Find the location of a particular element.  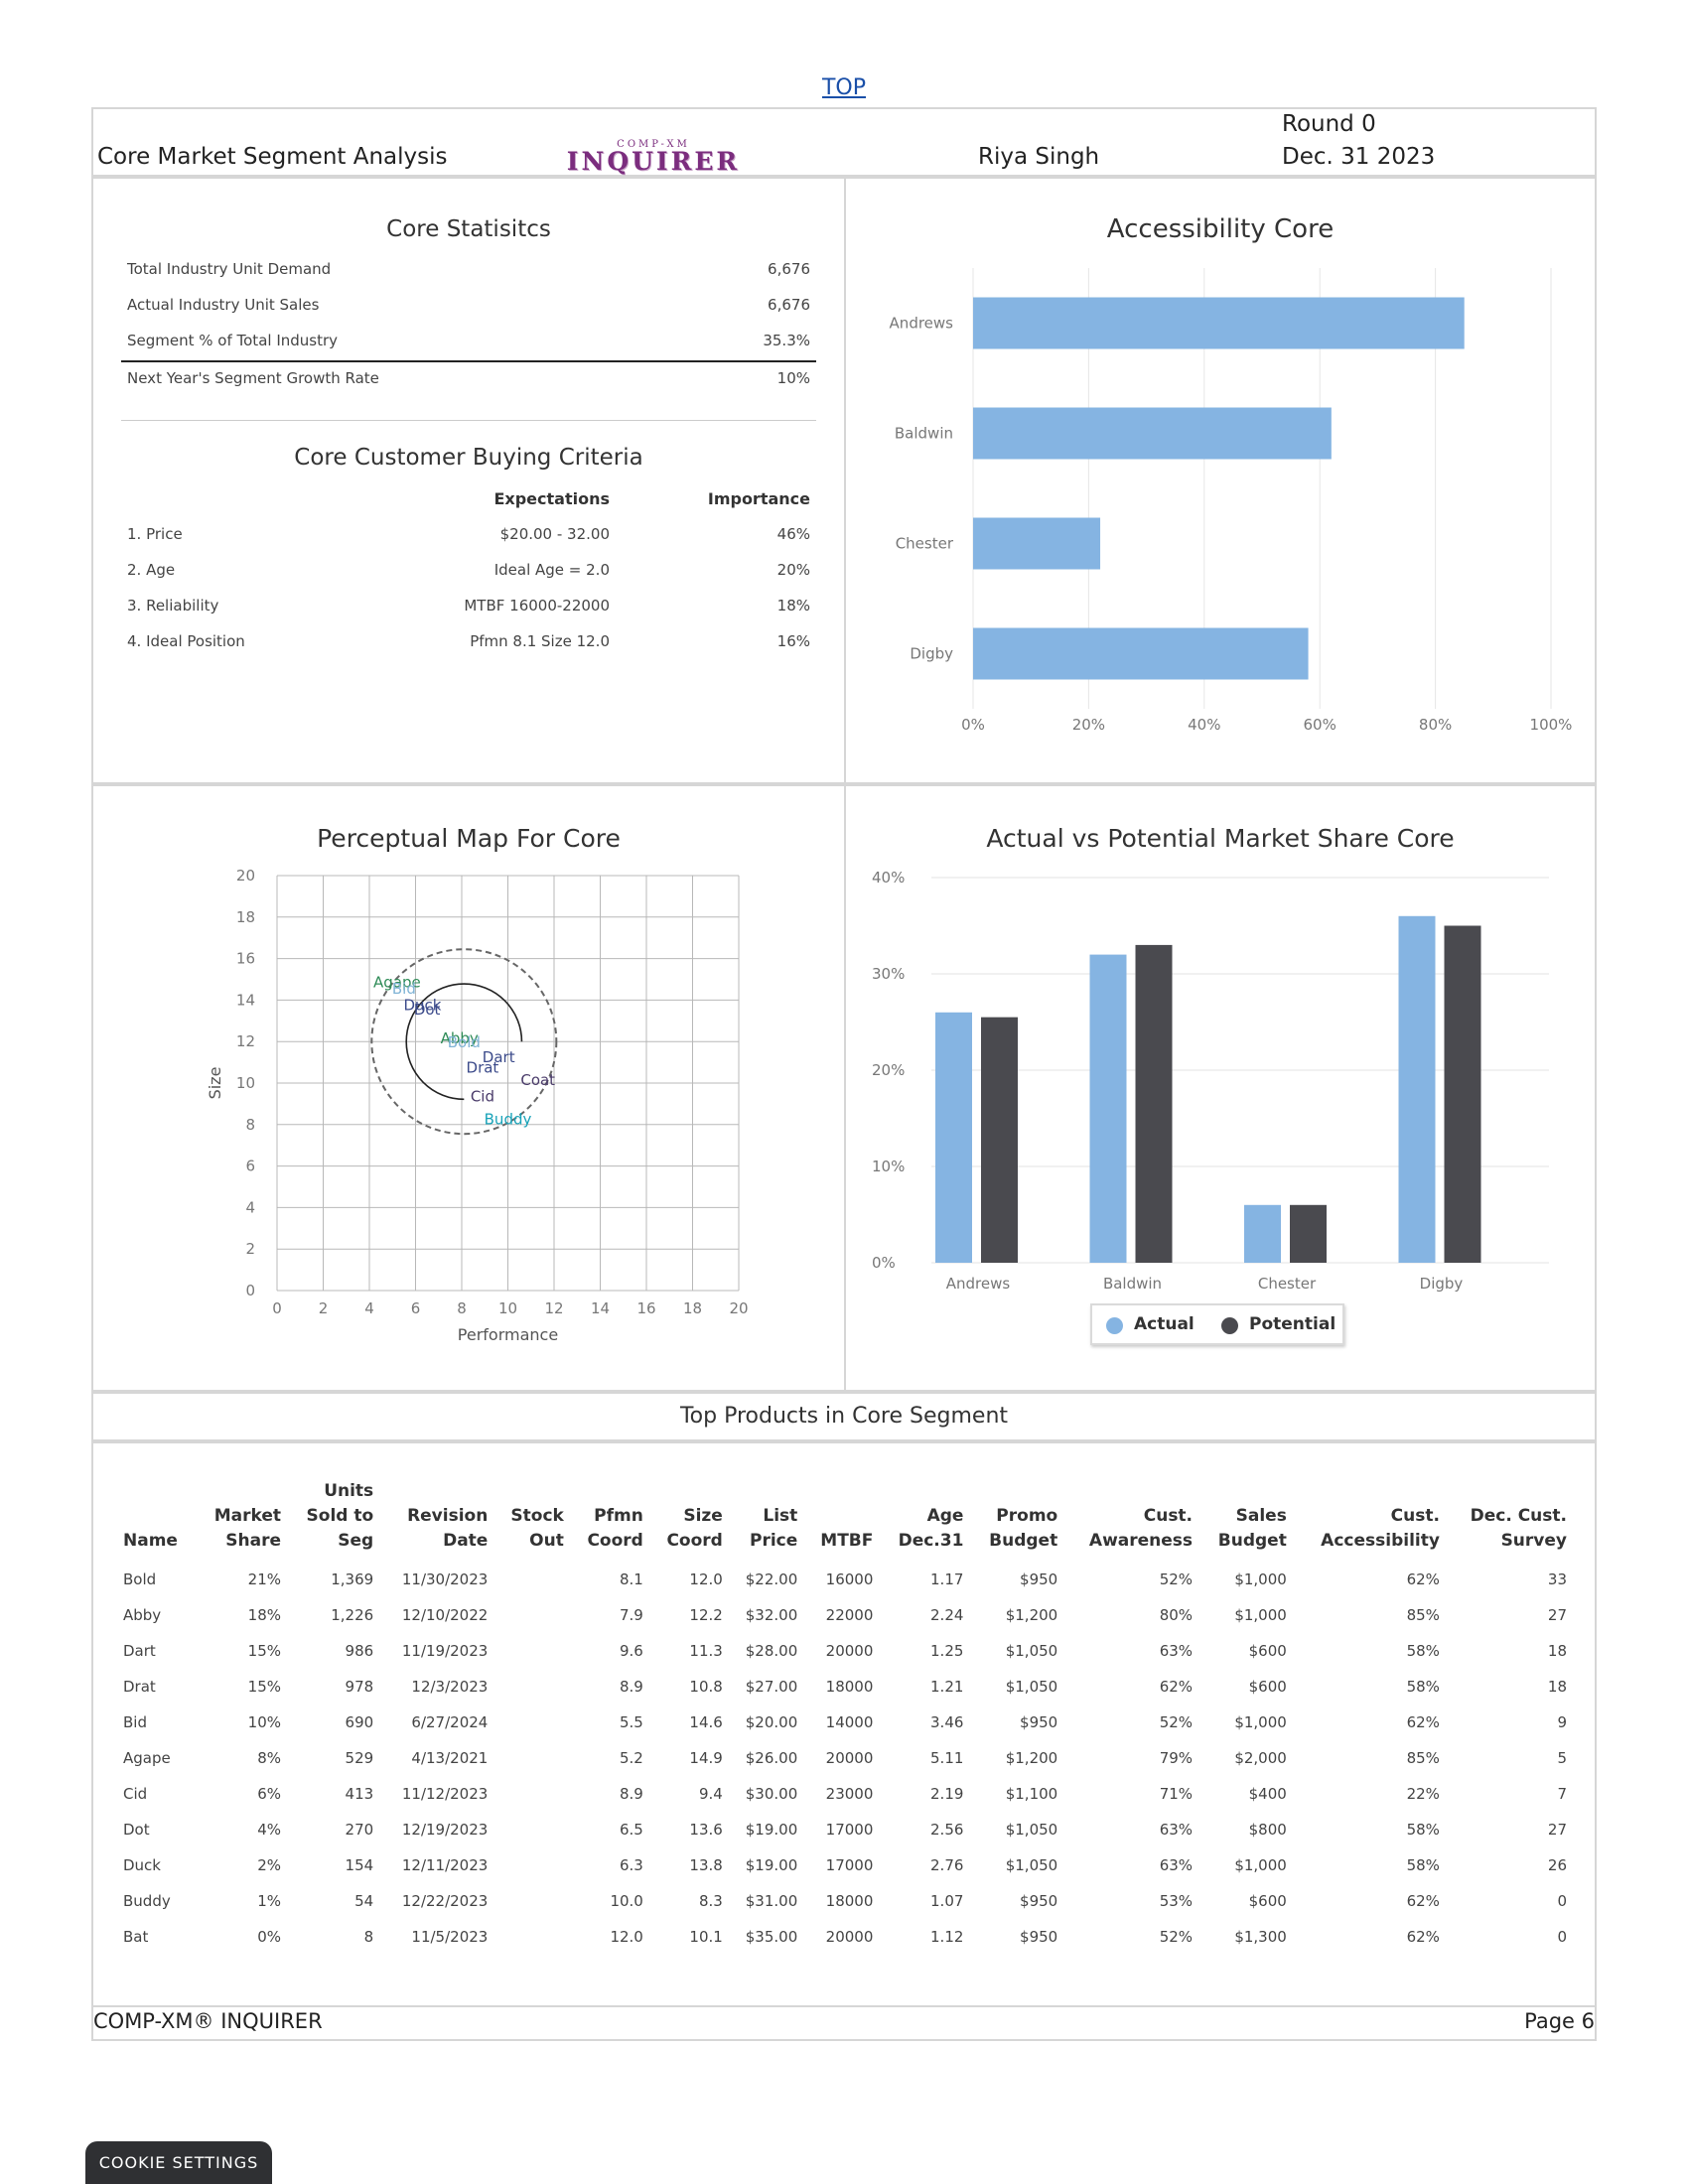

column-header-line: MTBF is located at coordinates (847, 1541).